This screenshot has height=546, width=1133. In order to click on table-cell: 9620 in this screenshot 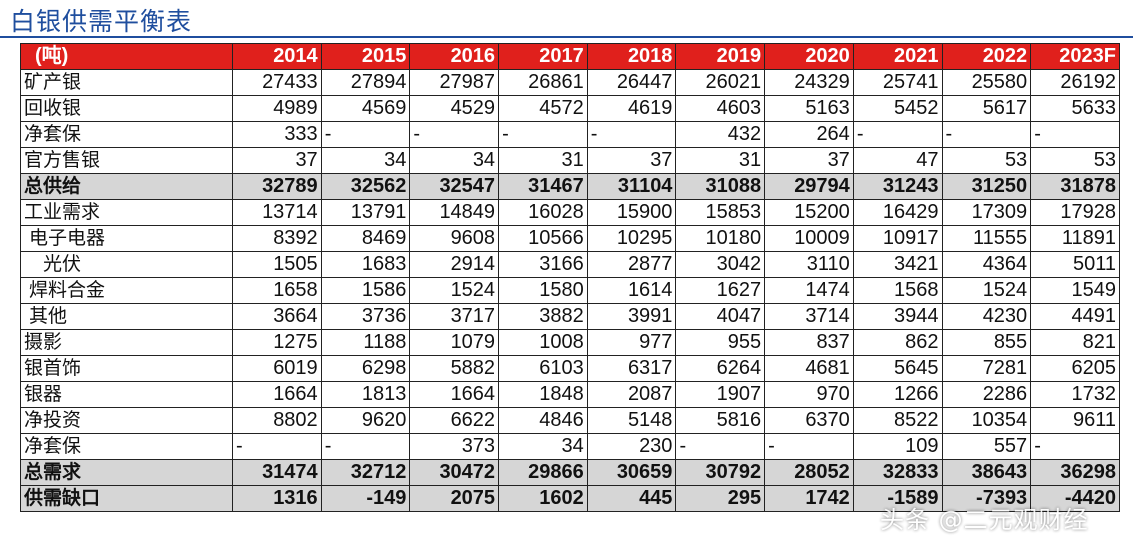, I will do `click(365, 420)`.